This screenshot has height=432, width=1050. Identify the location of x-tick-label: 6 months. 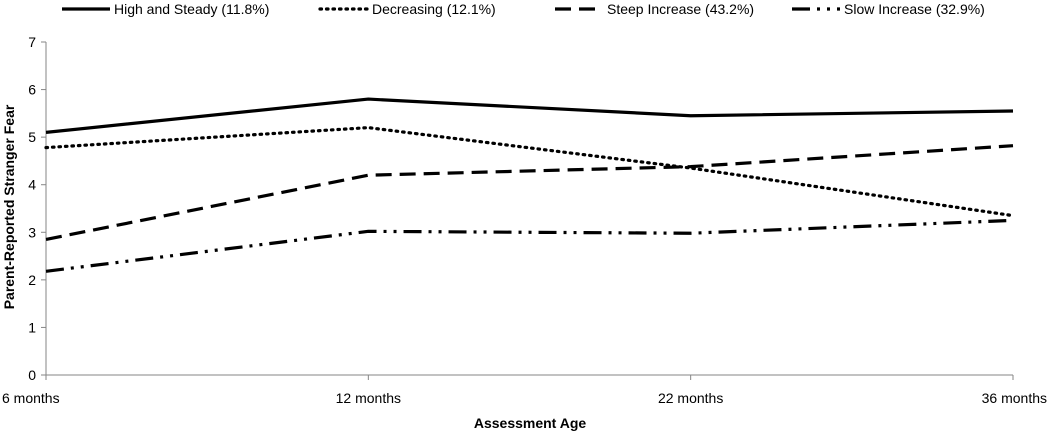
(31, 398).